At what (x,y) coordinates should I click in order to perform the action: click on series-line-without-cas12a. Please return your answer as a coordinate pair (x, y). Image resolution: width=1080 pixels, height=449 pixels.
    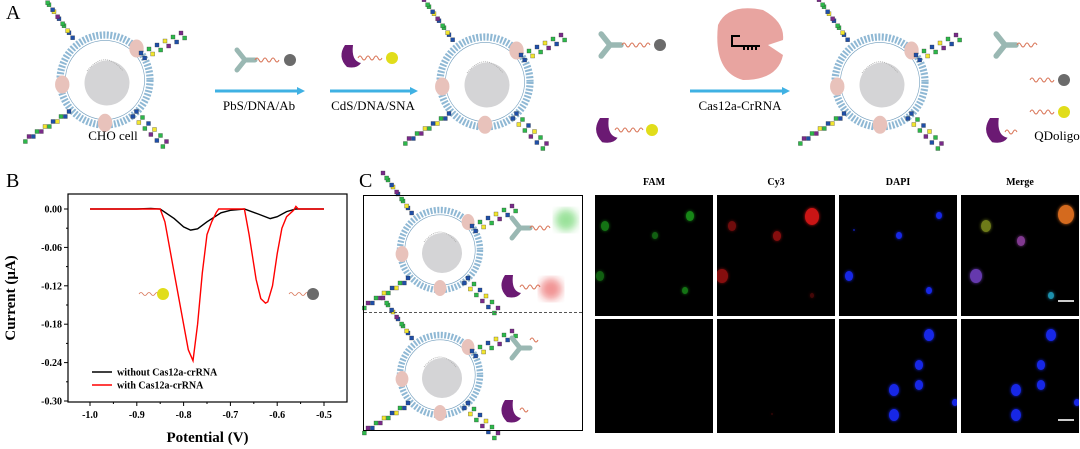
    Looking at the image, I should click on (207, 219).